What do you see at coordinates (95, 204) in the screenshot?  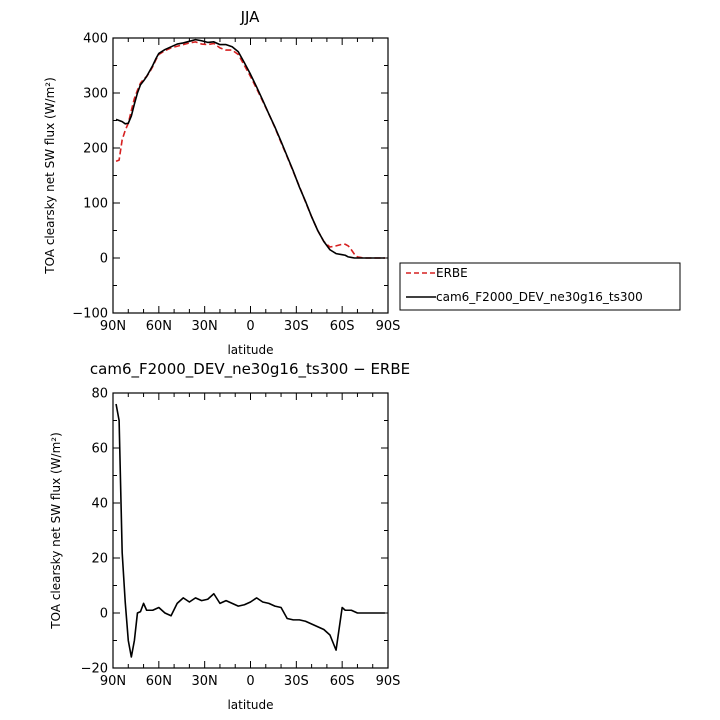 I see `top-y-tick-label: 100` at bounding box center [95, 204].